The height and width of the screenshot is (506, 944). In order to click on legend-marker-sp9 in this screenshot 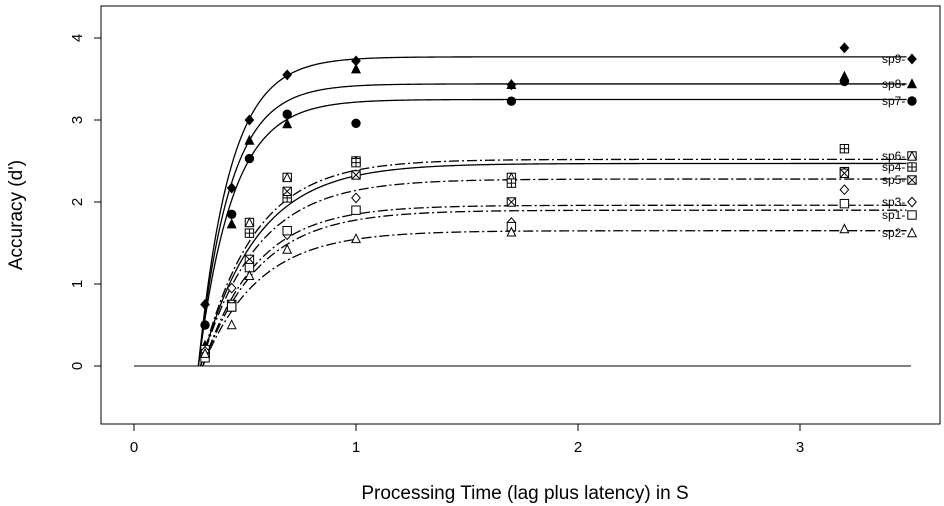, I will do `click(912, 59)`.